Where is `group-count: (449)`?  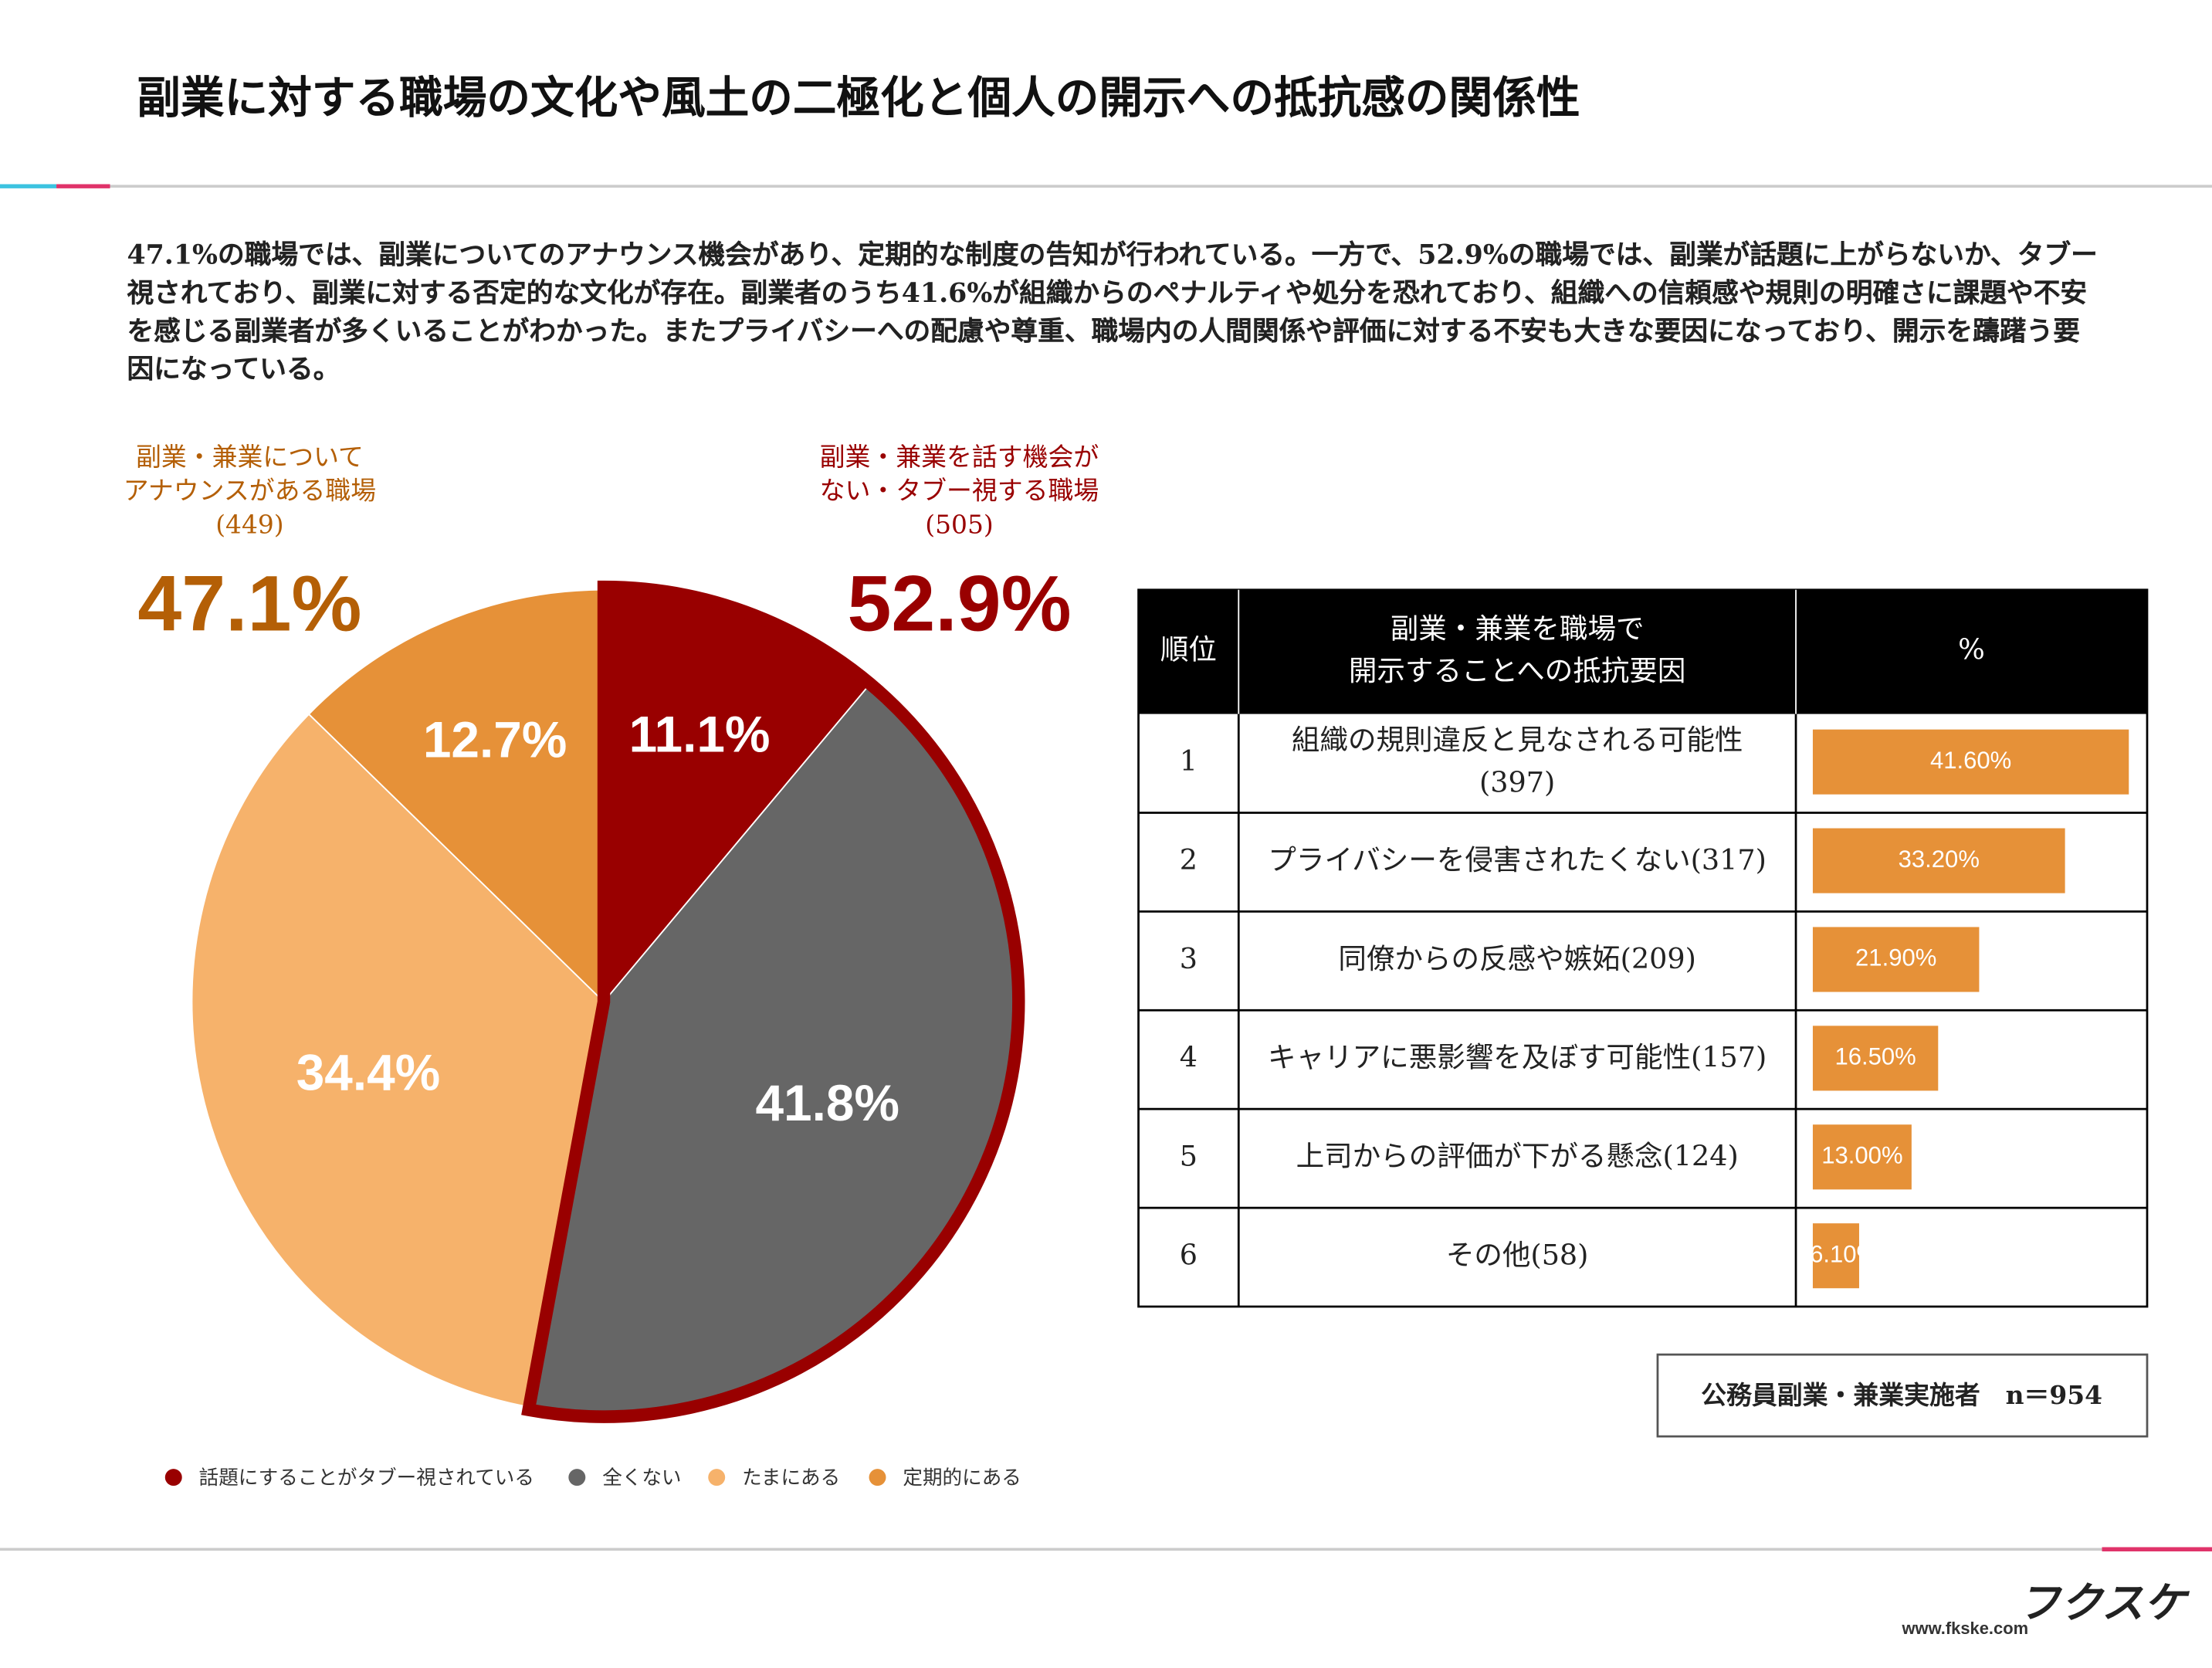
group-count: (449) is located at coordinates (249, 525).